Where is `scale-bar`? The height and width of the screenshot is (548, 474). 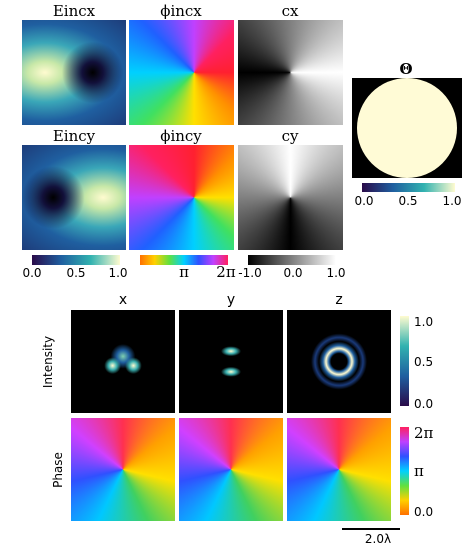 scale-bar is located at coordinates (371, 529).